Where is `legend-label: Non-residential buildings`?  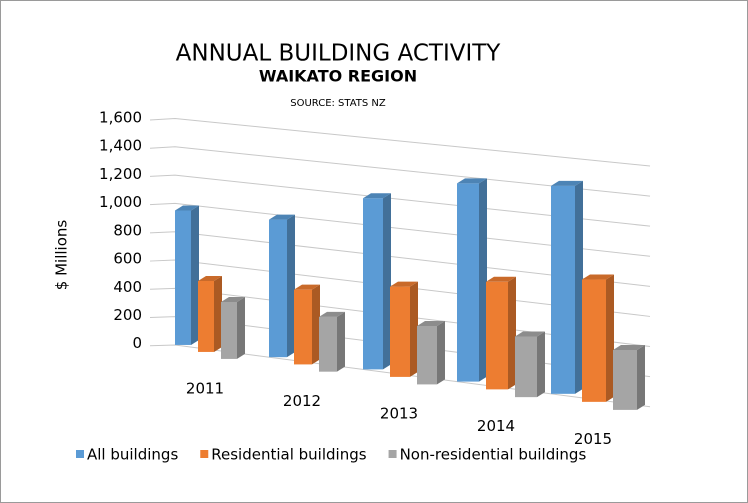 legend-label: Non-residential buildings is located at coordinates (493, 455).